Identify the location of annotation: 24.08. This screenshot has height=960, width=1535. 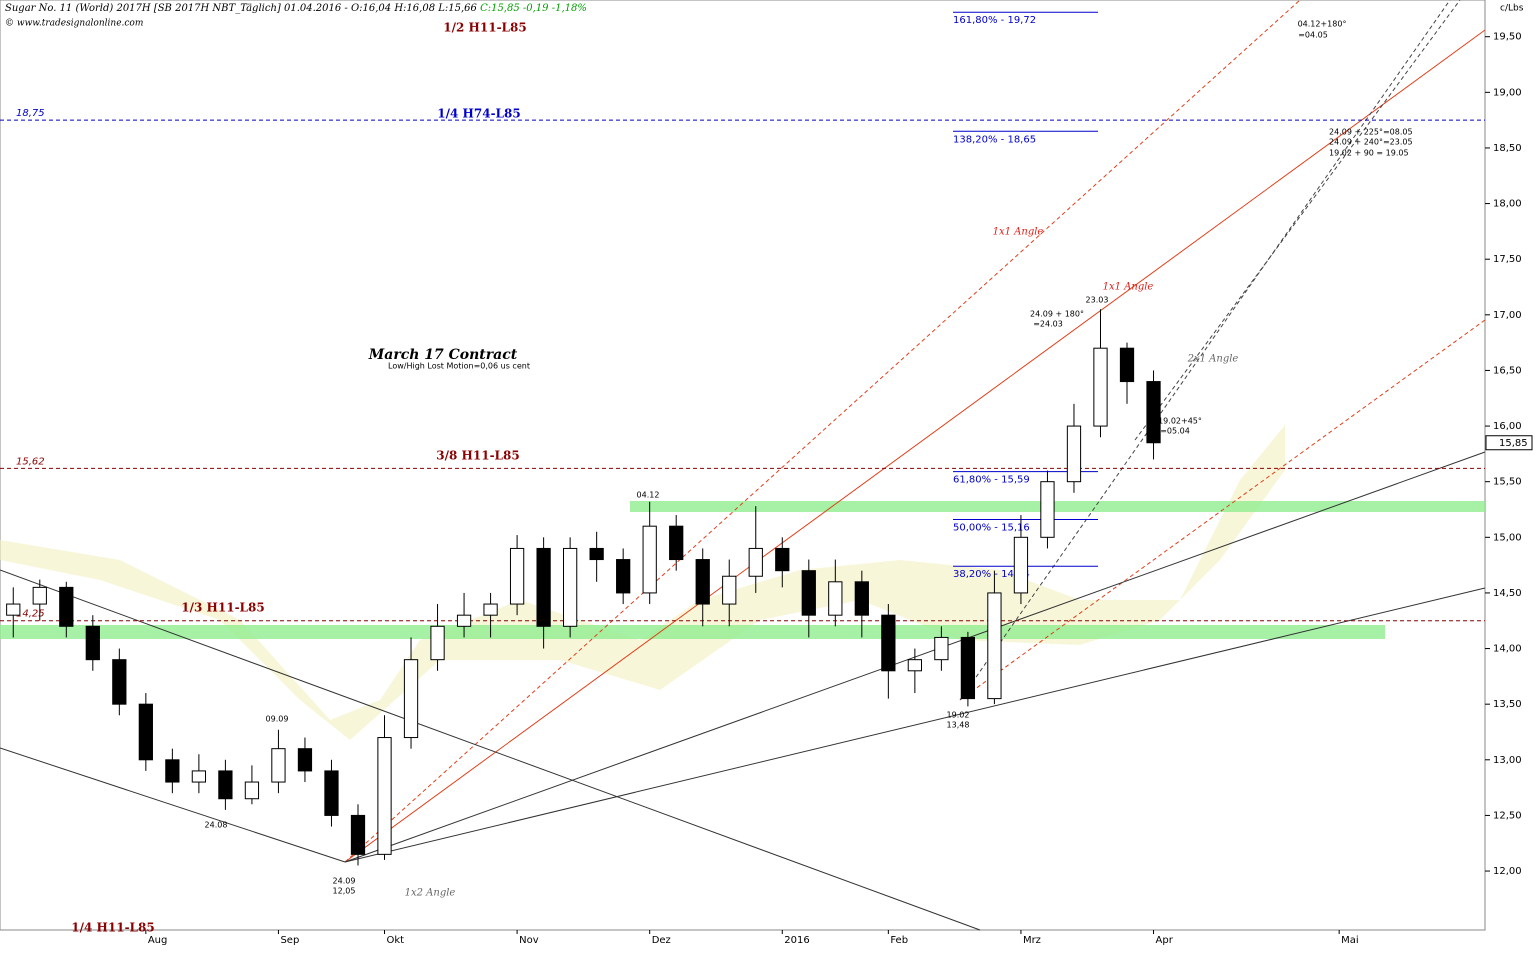
(216, 825).